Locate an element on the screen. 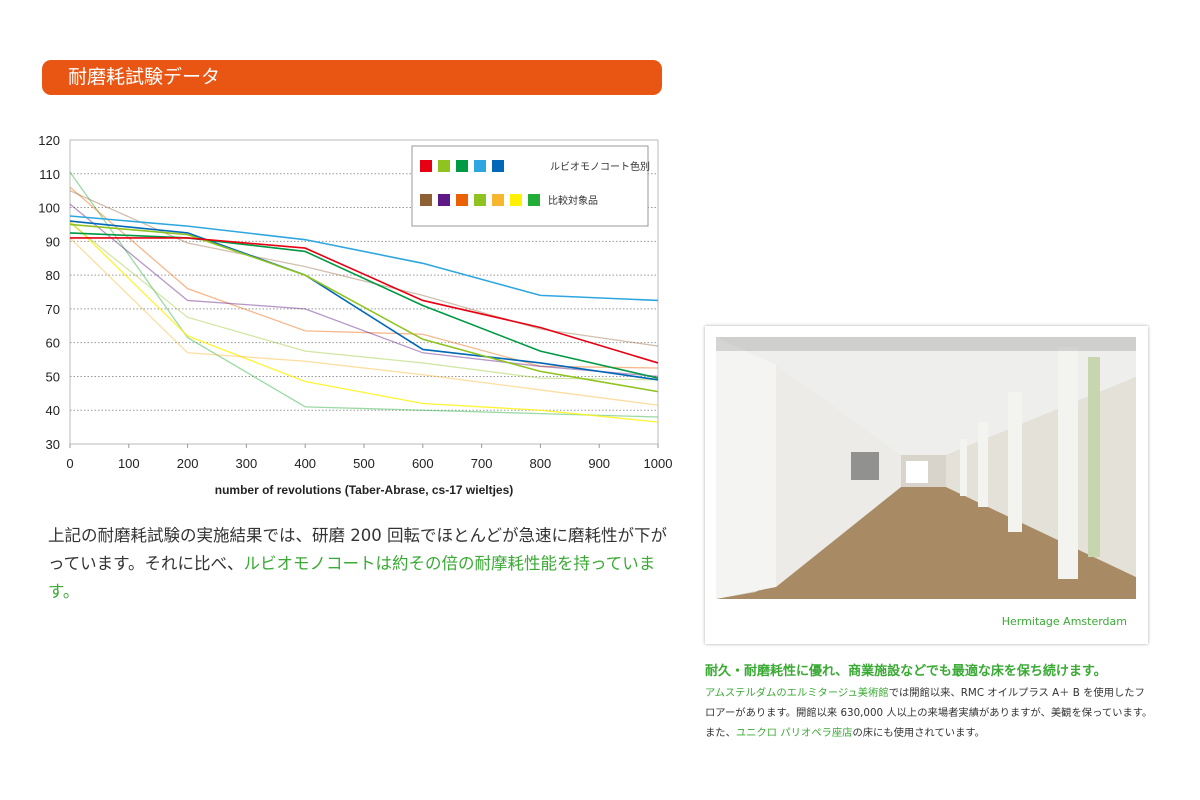 This screenshot has width=1200, height=800. y-tick-label: 40 is located at coordinates (53, 410).